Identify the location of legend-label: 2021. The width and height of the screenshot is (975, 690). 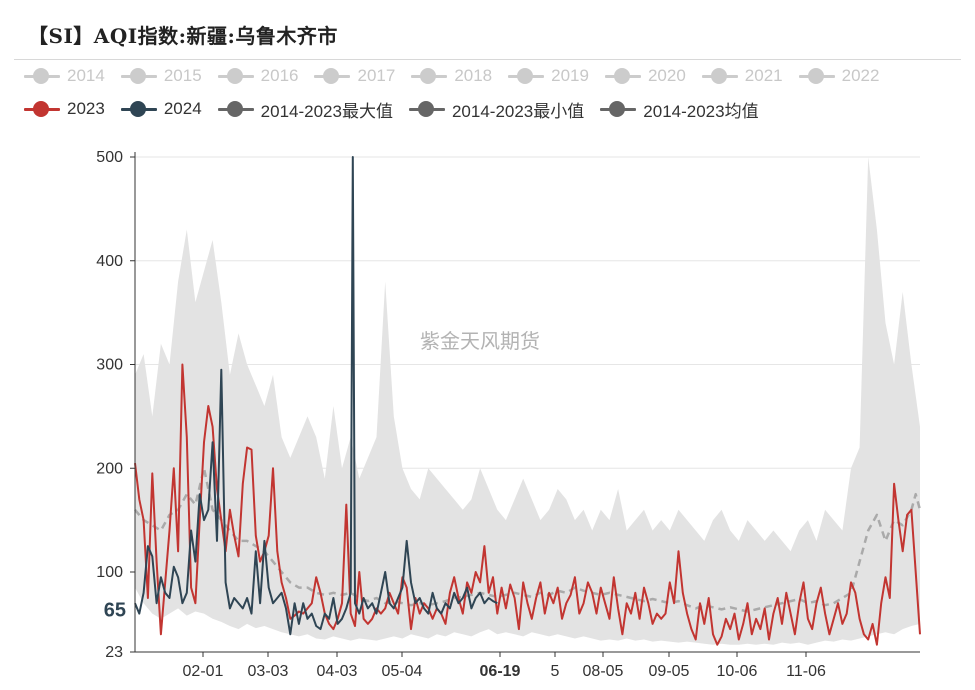
(763, 75).